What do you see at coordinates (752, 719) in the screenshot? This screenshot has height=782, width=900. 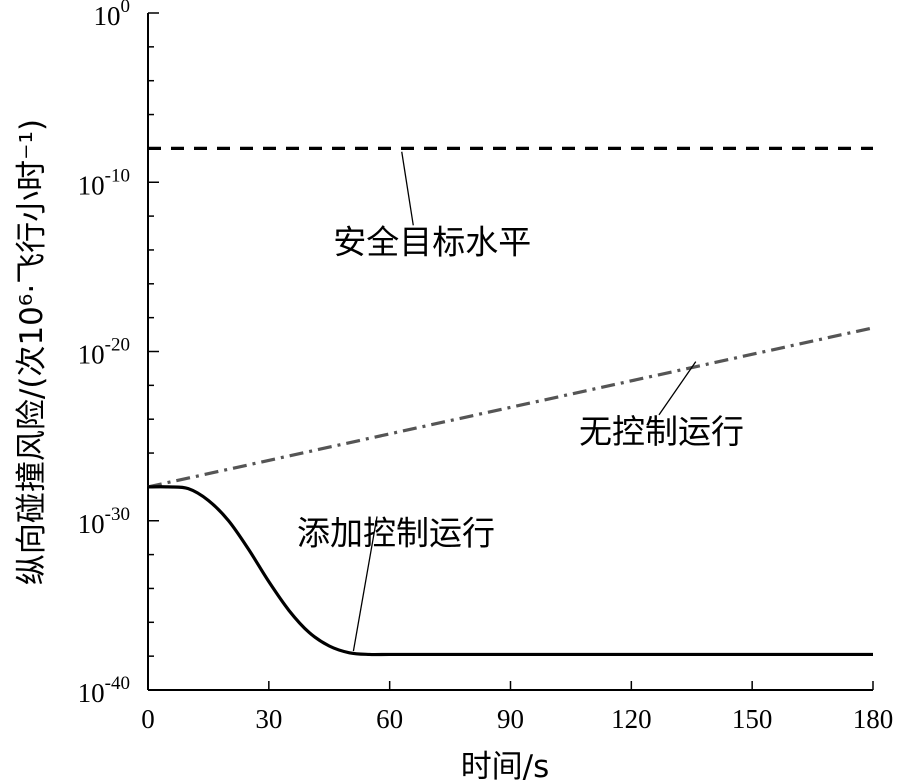 I see `x-tick-label: 150` at bounding box center [752, 719].